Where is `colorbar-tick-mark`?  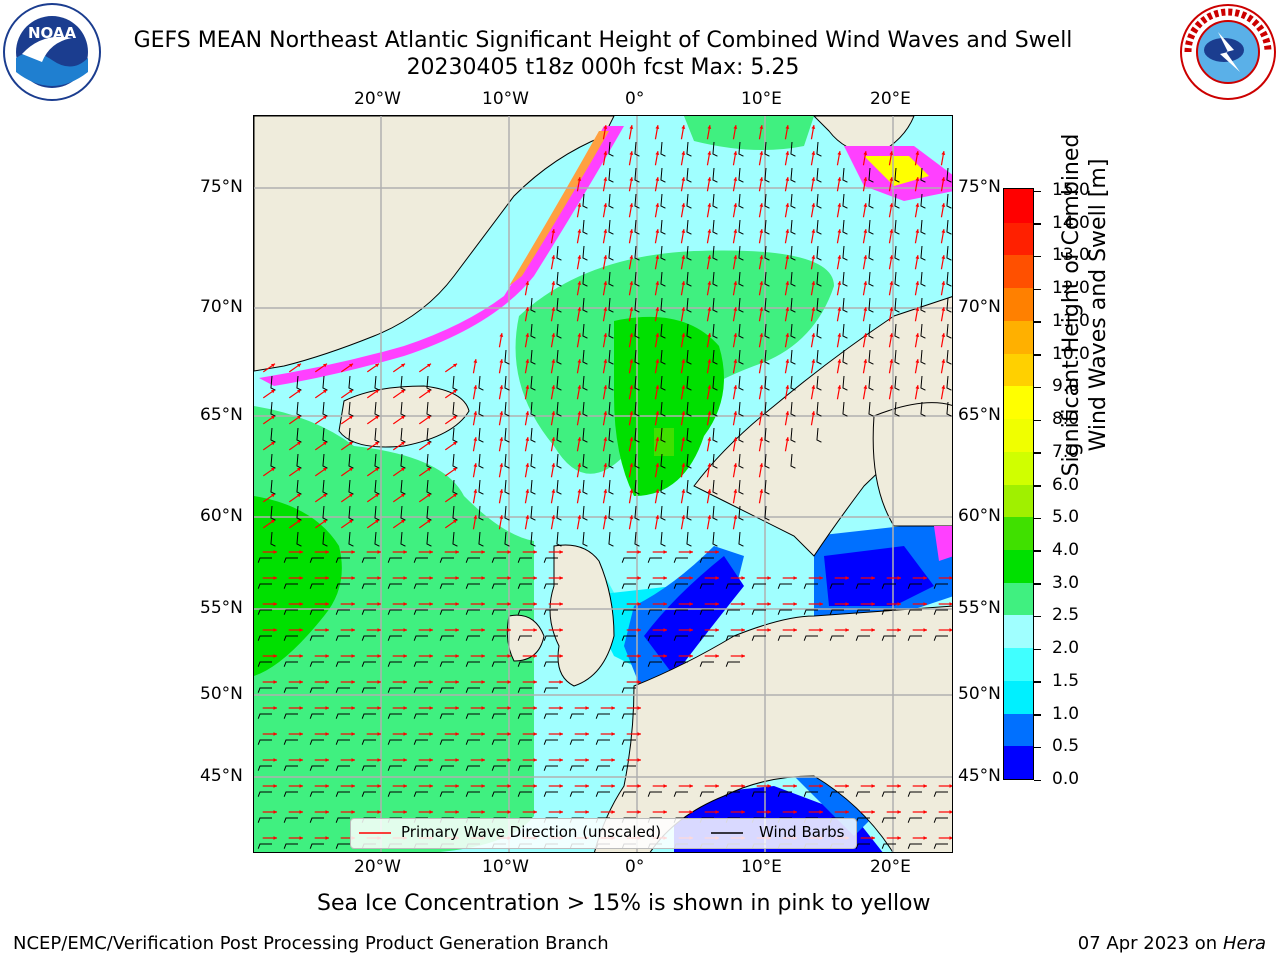
colorbar-tick-mark is located at coordinates (1037, 584).